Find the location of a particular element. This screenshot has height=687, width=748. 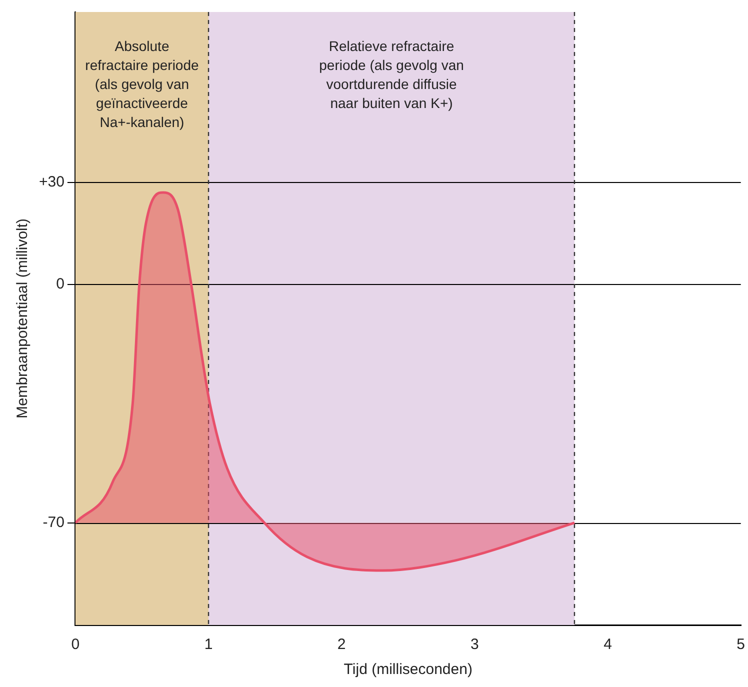

x-tick-label: 5 is located at coordinates (740, 645).